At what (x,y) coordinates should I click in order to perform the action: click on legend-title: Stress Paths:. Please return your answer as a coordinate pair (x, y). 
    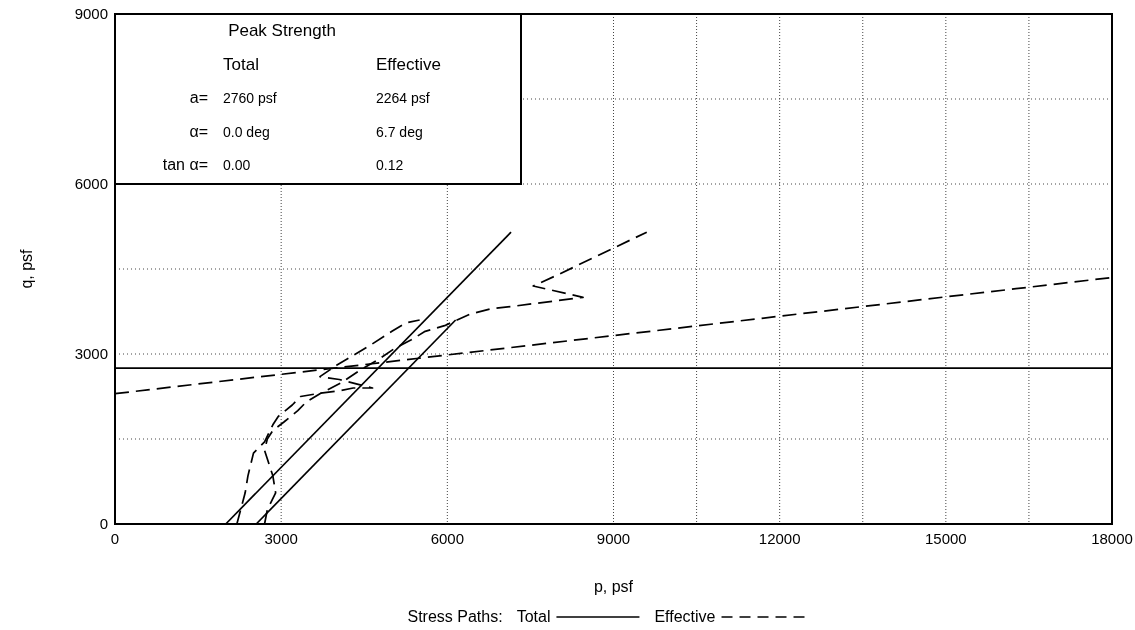
    Looking at the image, I should click on (455, 616).